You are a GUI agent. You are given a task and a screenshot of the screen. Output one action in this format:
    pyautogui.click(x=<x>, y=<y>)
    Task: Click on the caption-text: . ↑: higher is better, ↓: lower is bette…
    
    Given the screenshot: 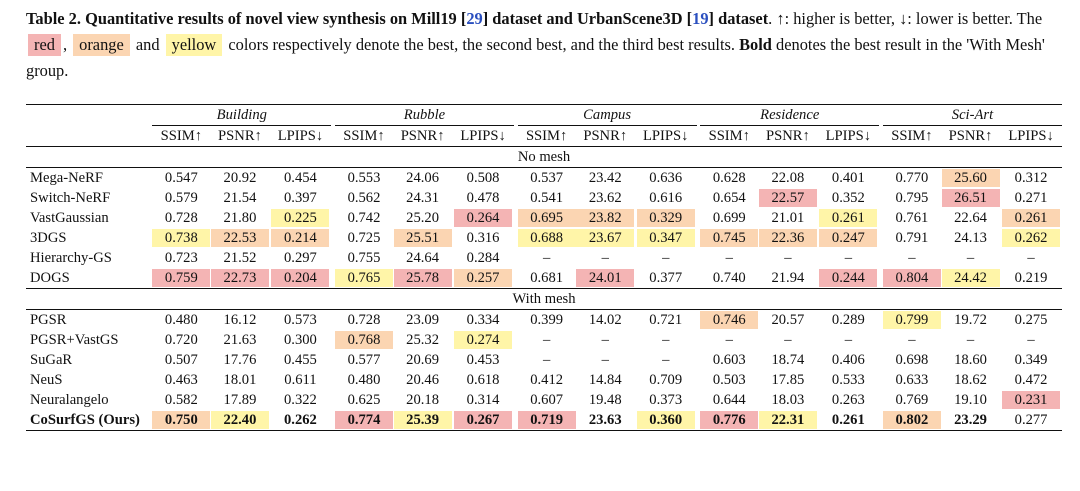 What is the action you would take?
    pyautogui.click(x=905, y=18)
    